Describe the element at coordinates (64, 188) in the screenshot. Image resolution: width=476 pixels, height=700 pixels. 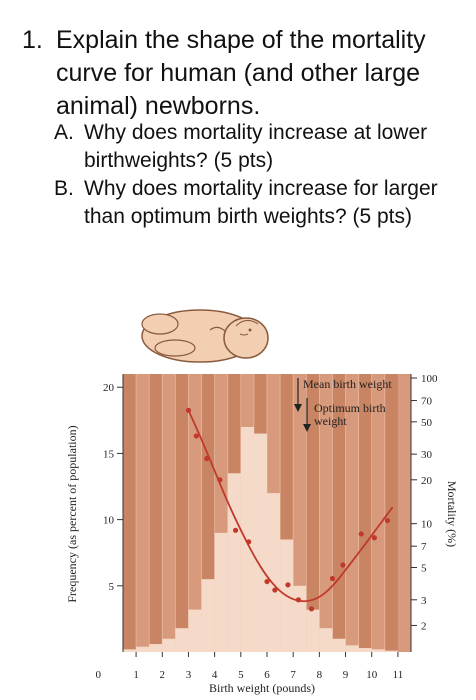
I see `part-b-letter: B.` at that location.